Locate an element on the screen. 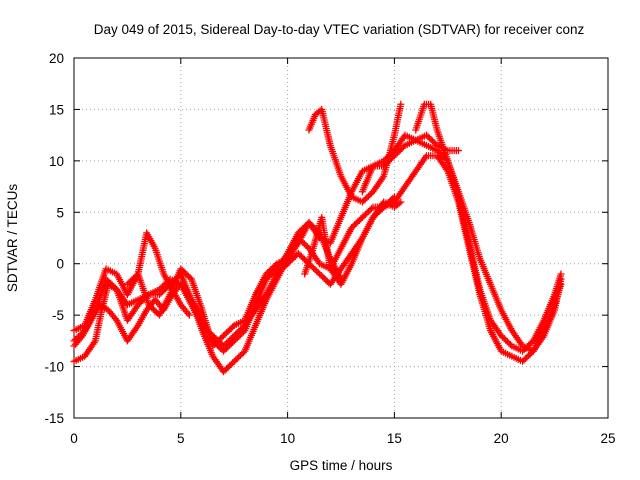 The height and width of the screenshot is (480, 640). x-axis-label: GPS time / hours is located at coordinates (341, 465).